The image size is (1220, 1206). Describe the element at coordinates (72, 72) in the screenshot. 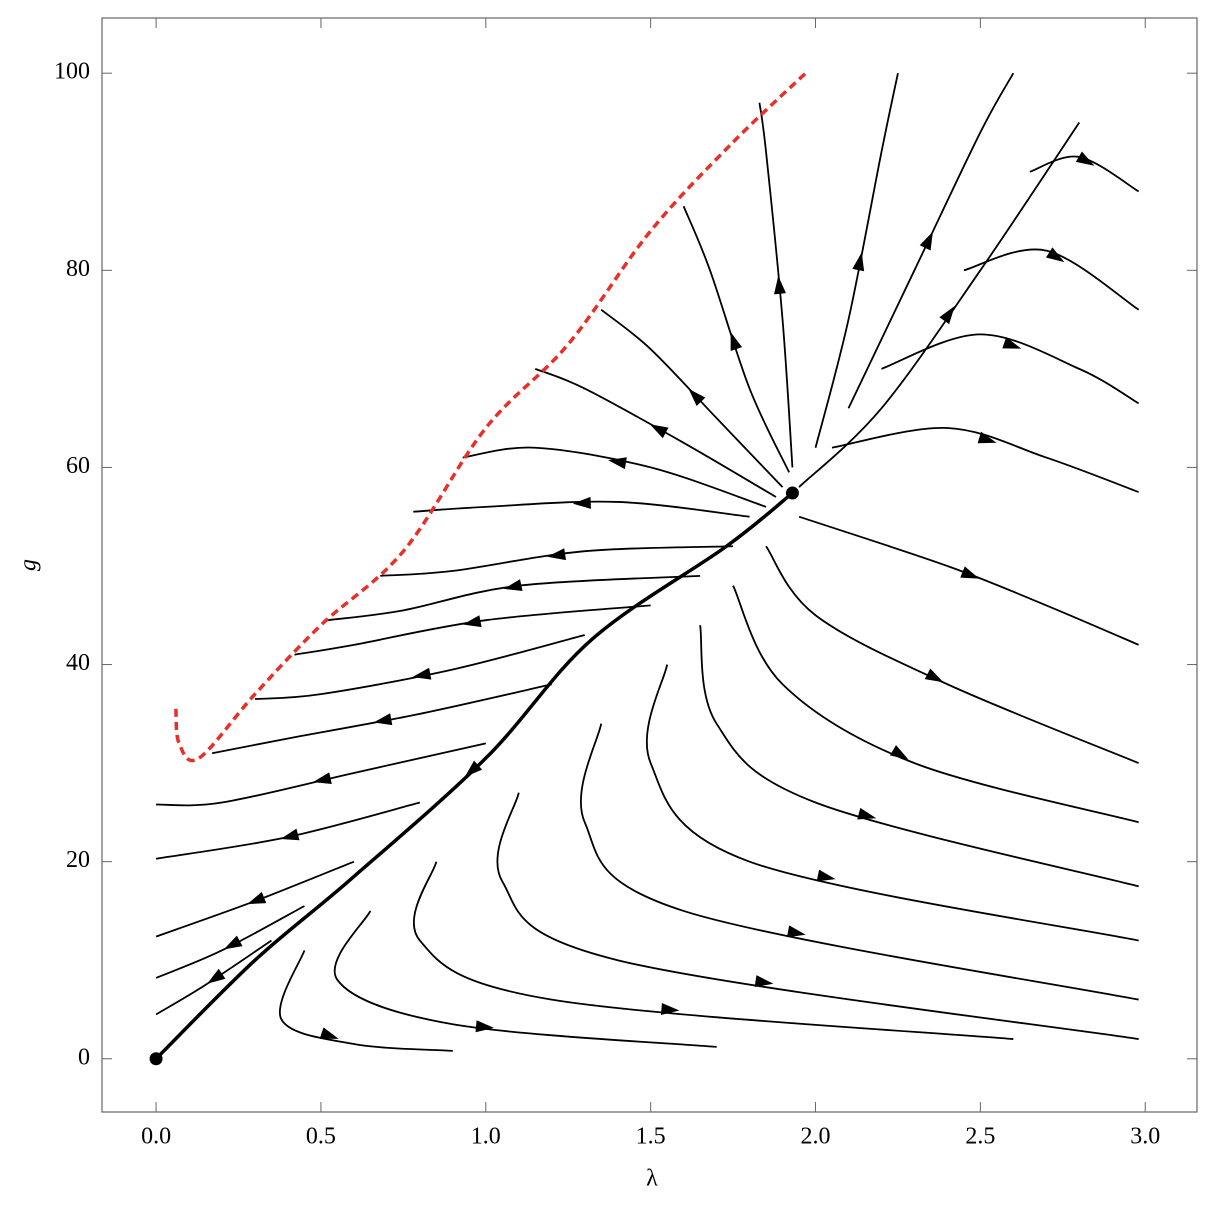

I see `y-tick-label: 100` at that location.